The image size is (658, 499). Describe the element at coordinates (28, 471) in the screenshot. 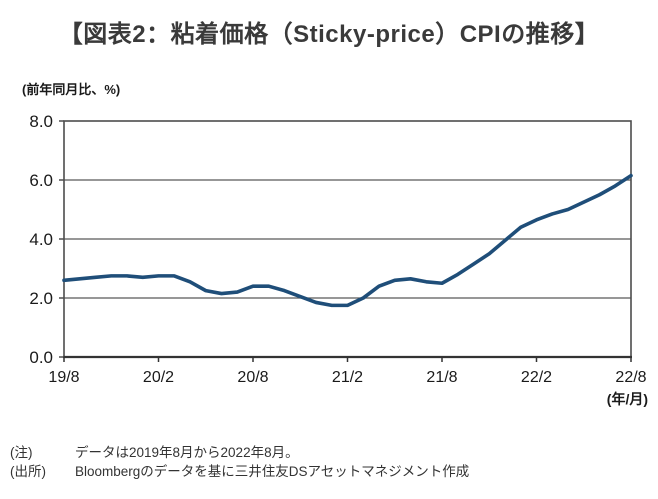

I see `source-label: (出所)` at that location.